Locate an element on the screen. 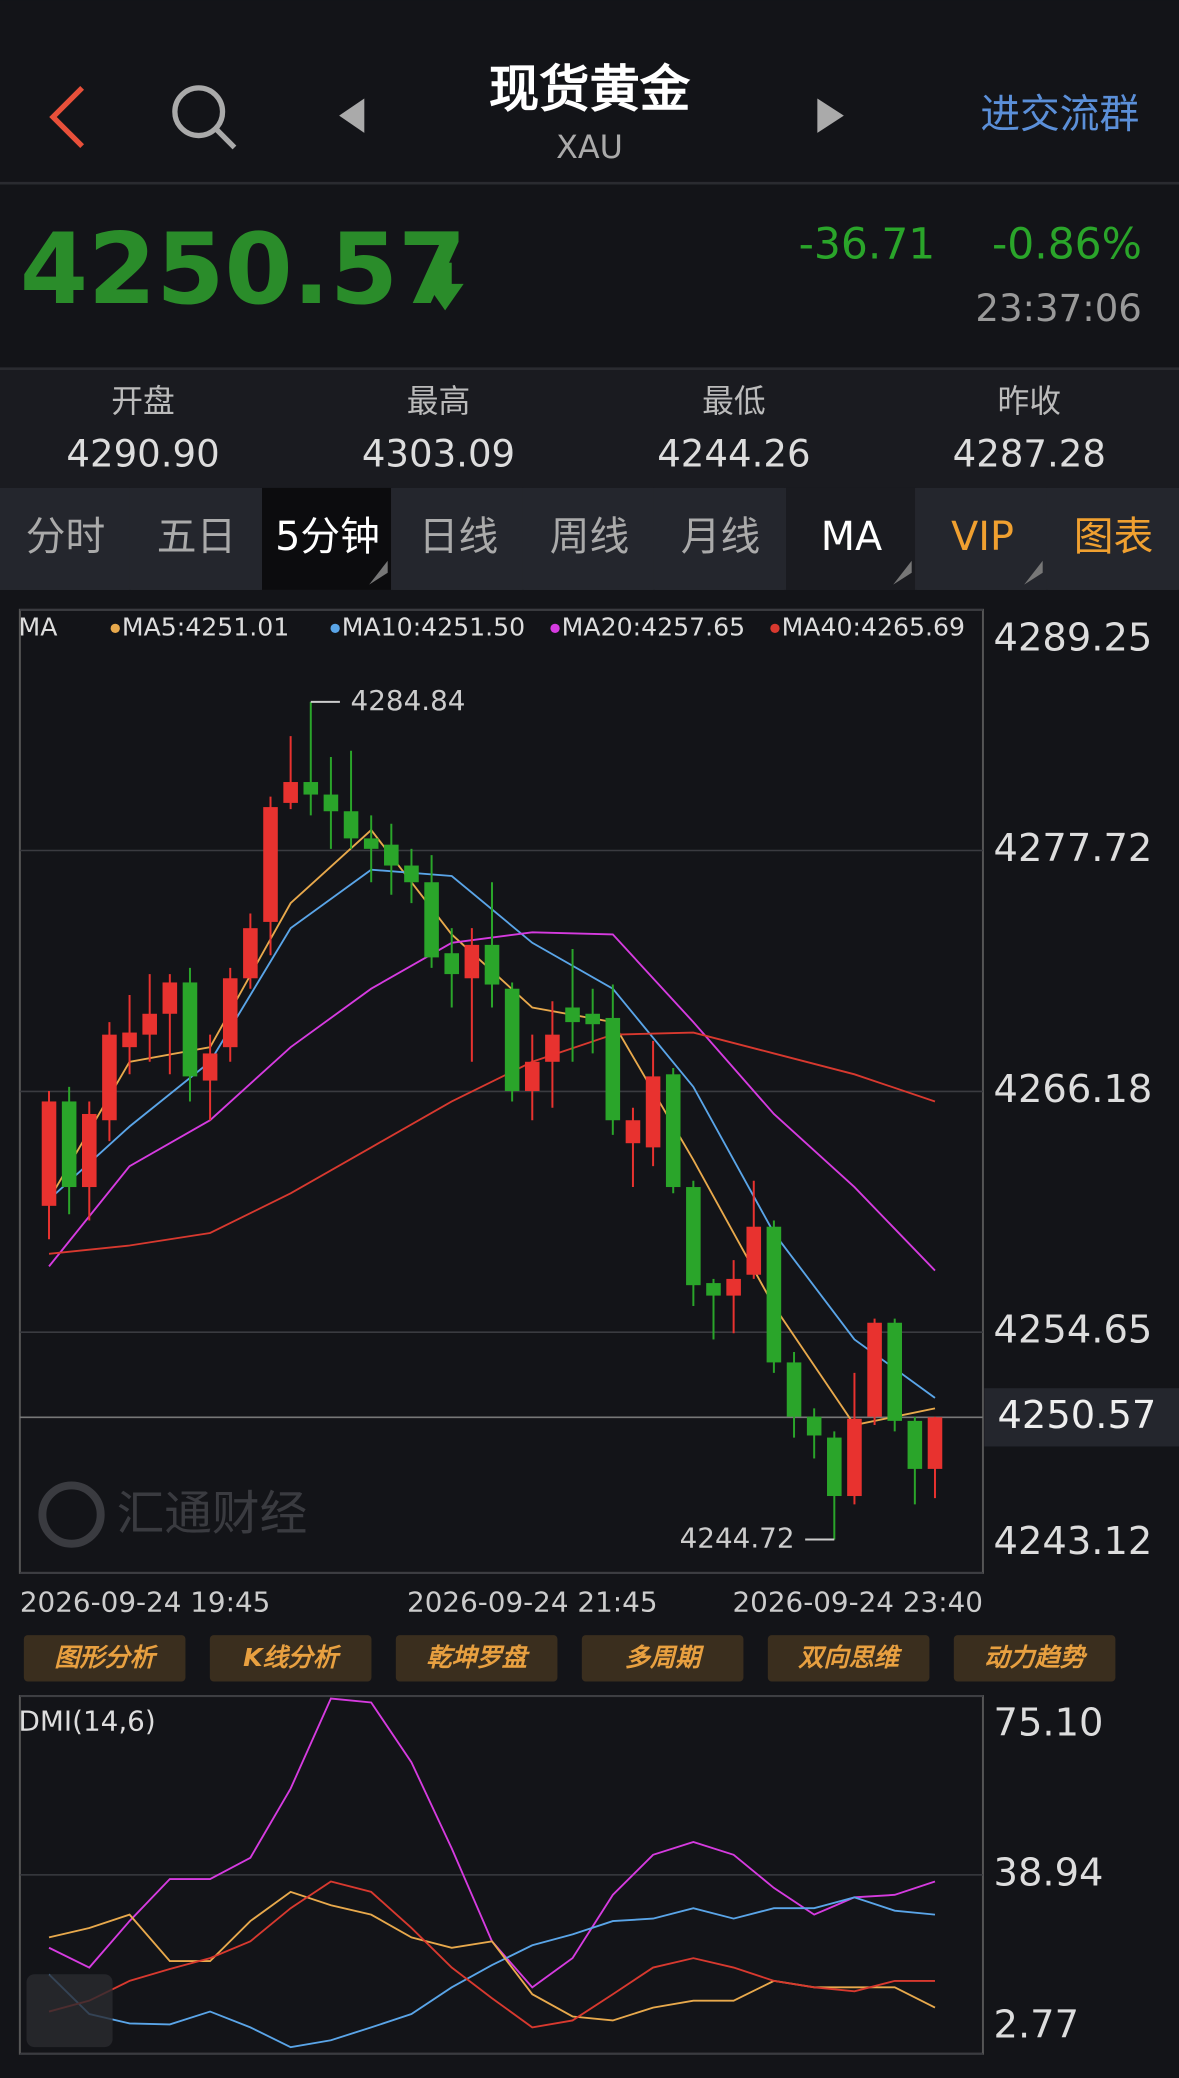 The height and width of the screenshot is (2078, 1179). stat-label: 最低 is located at coordinates (734, 401).